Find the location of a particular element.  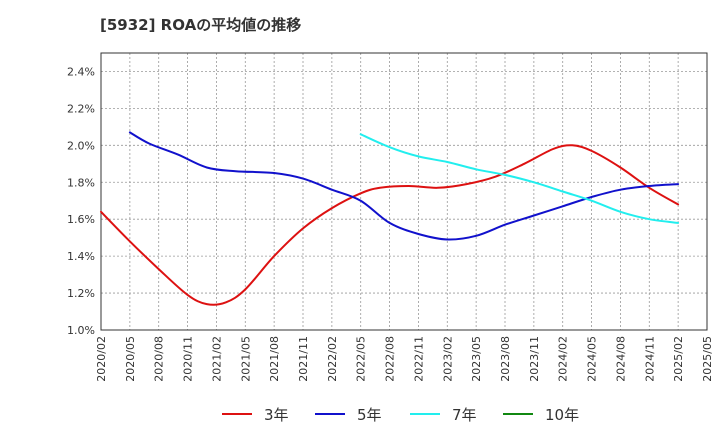

legend-label-1: 5年 is located at coordinates (369, 415).